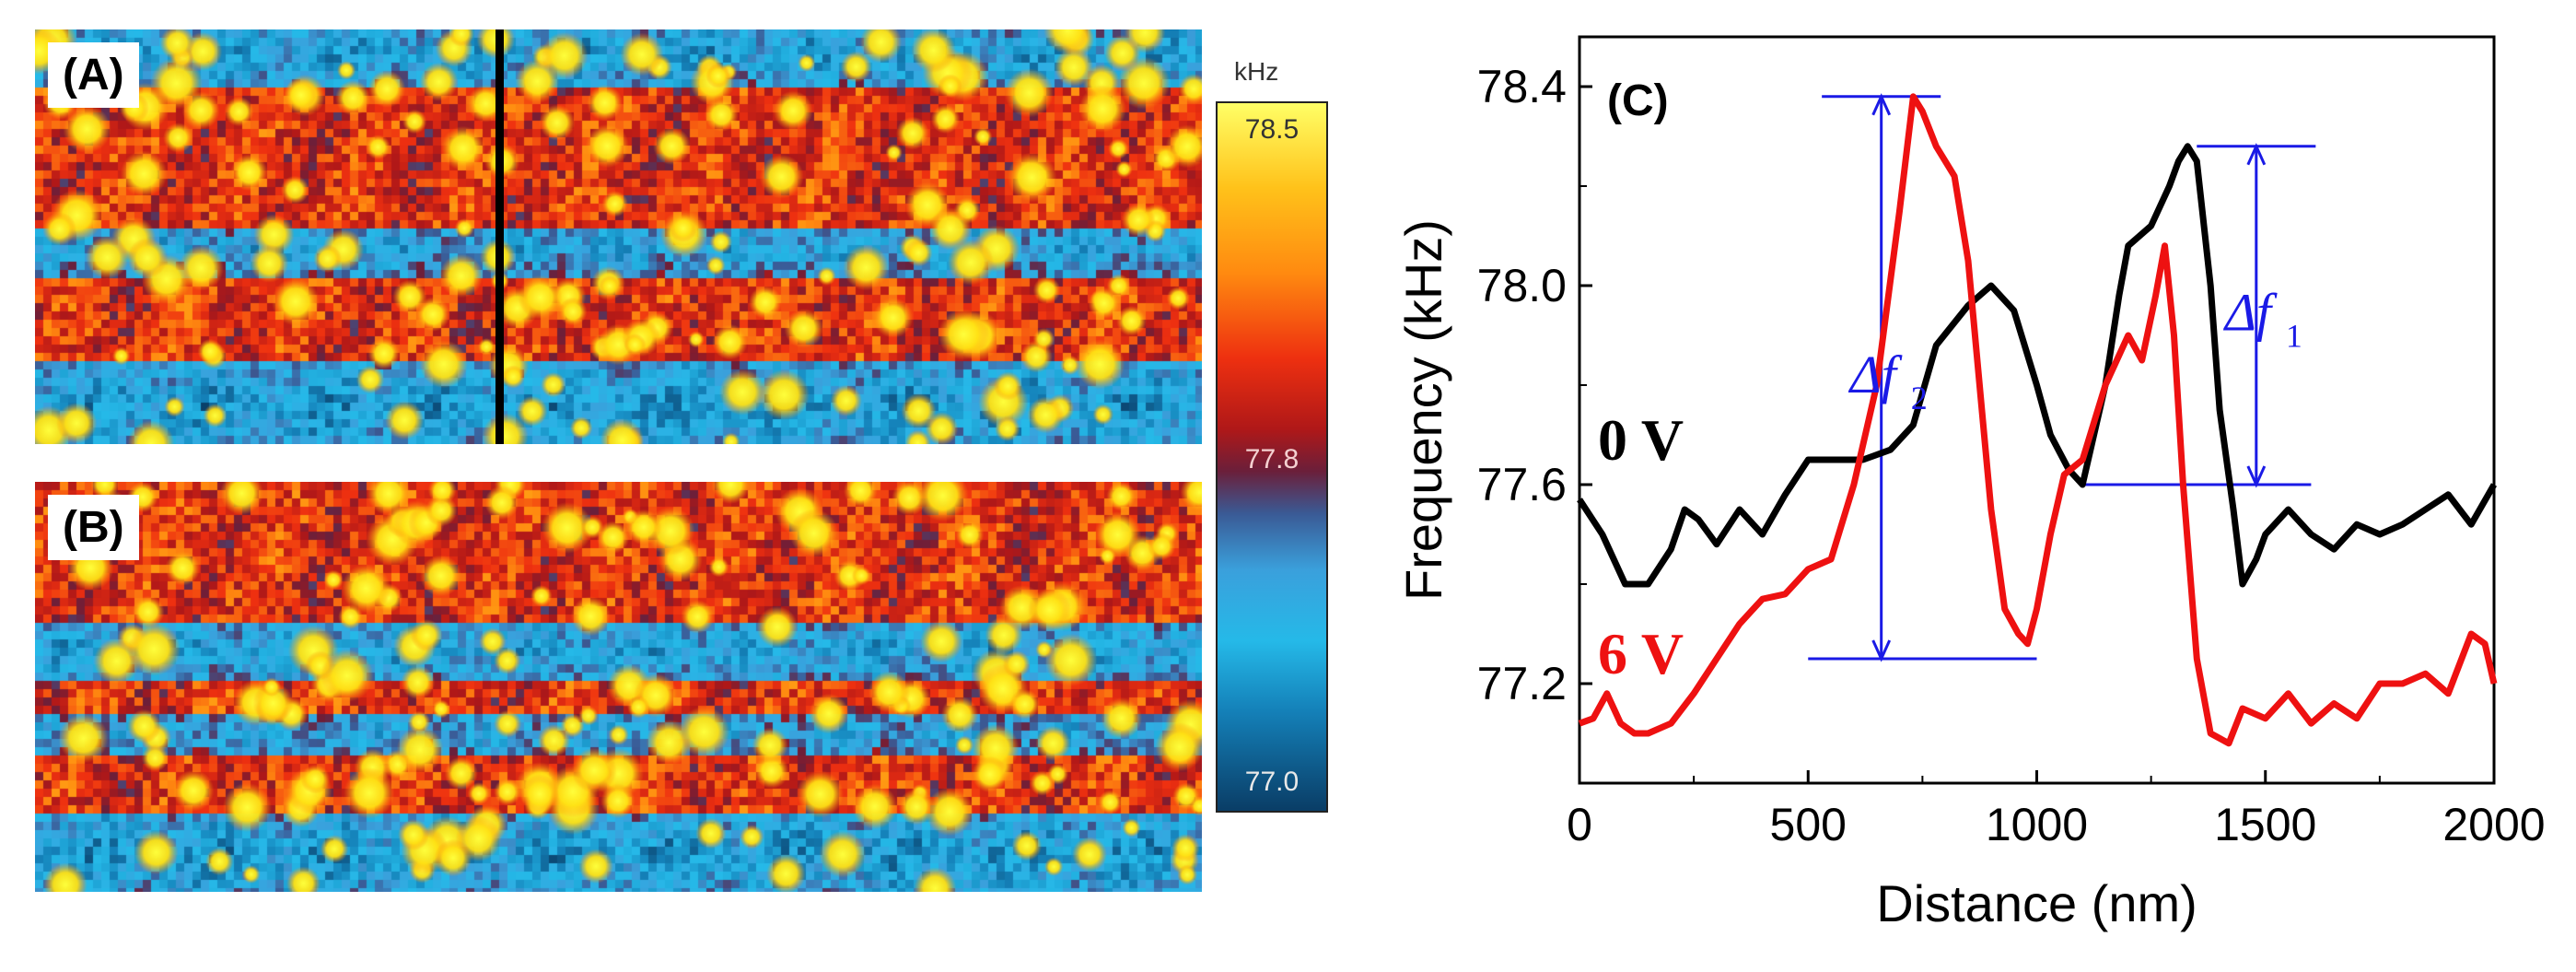 The height and width of the screenshot is (972, 2576). What do you see at coordinates (2294, 335) in the screenshot?
I see `delta-f1-label-subscript: 1` at bounding box center [2294, 335].